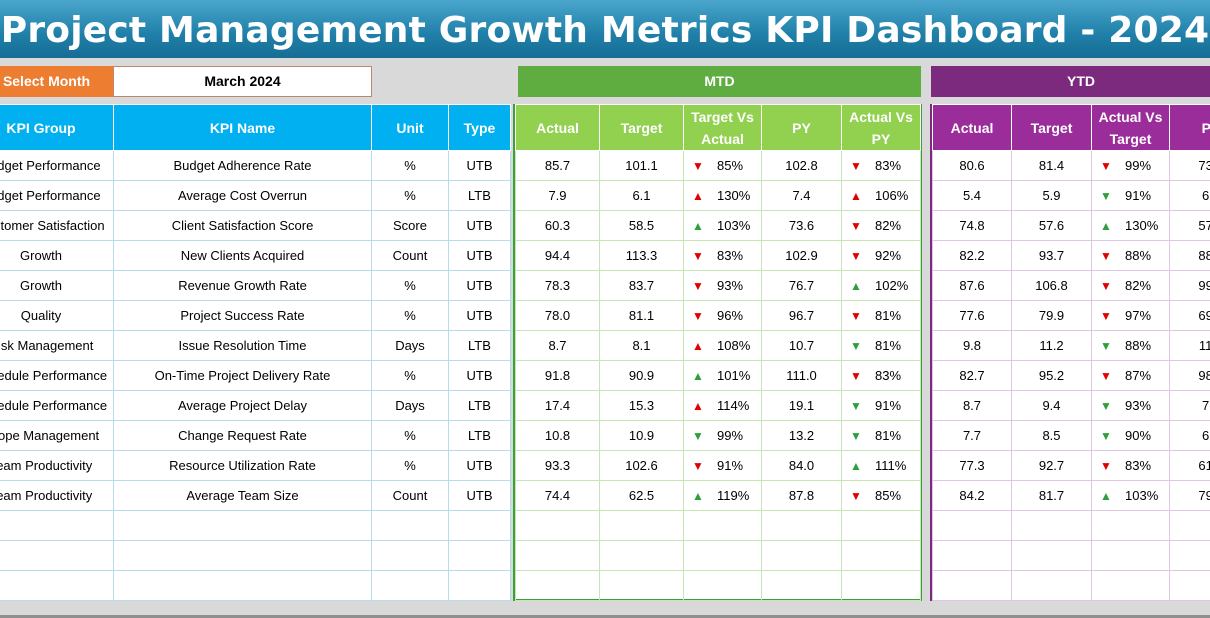  What do you see at coordinates (801, 465) in the screenshot?
I see `mtd-py-cell: 84.0` at bounding box center [801, 465].